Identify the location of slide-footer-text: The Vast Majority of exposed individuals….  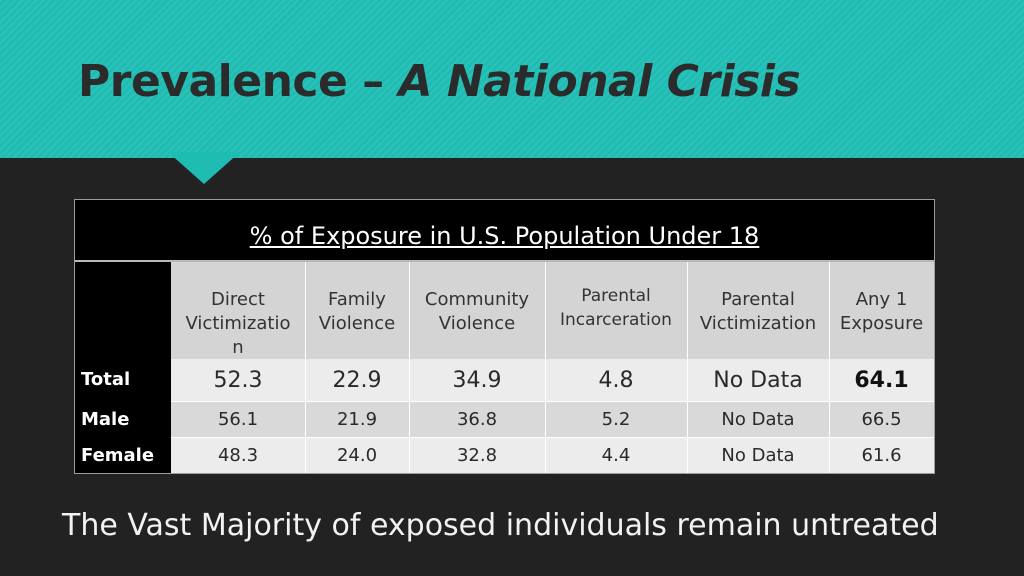
(500, 525).